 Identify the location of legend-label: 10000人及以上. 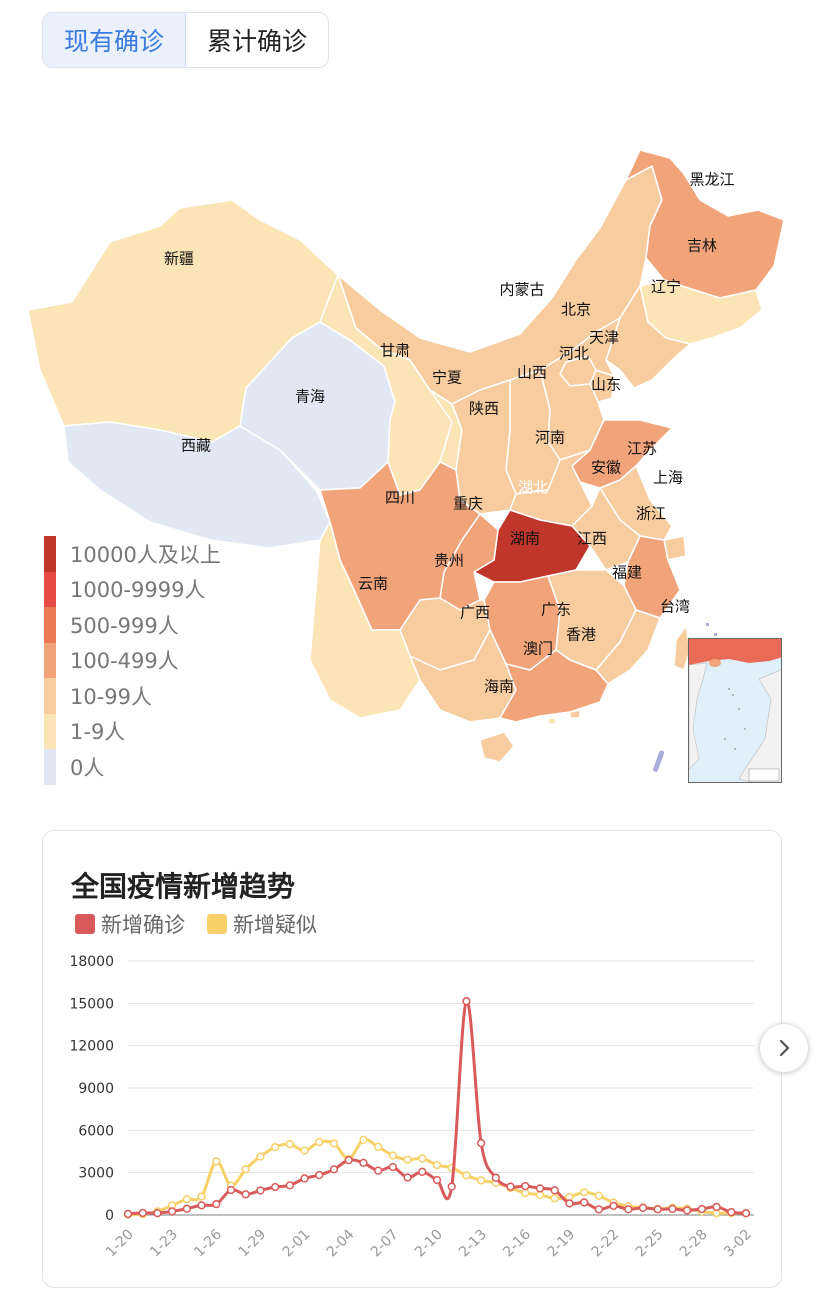
(145, 554).